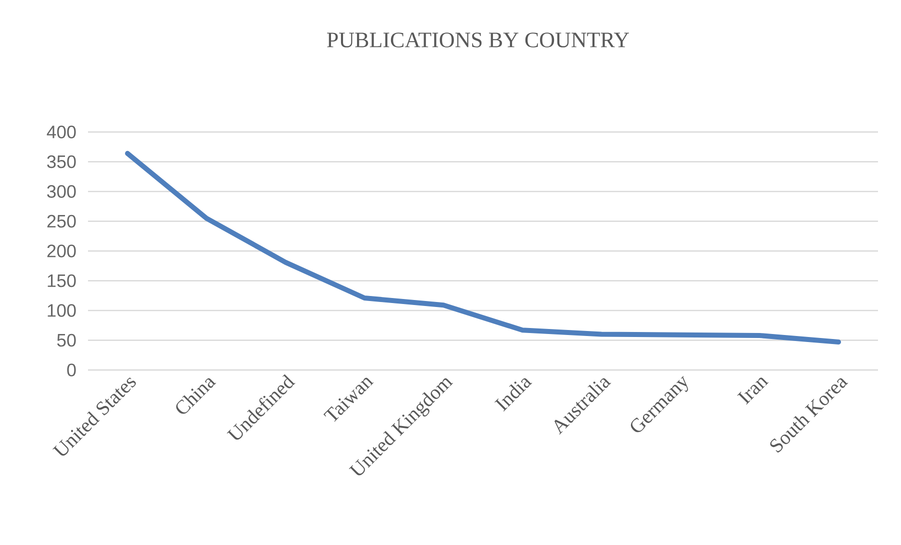 This screenshot has width=901, height=545. I want to click on y-tick-label: 200, so click(61, 251).